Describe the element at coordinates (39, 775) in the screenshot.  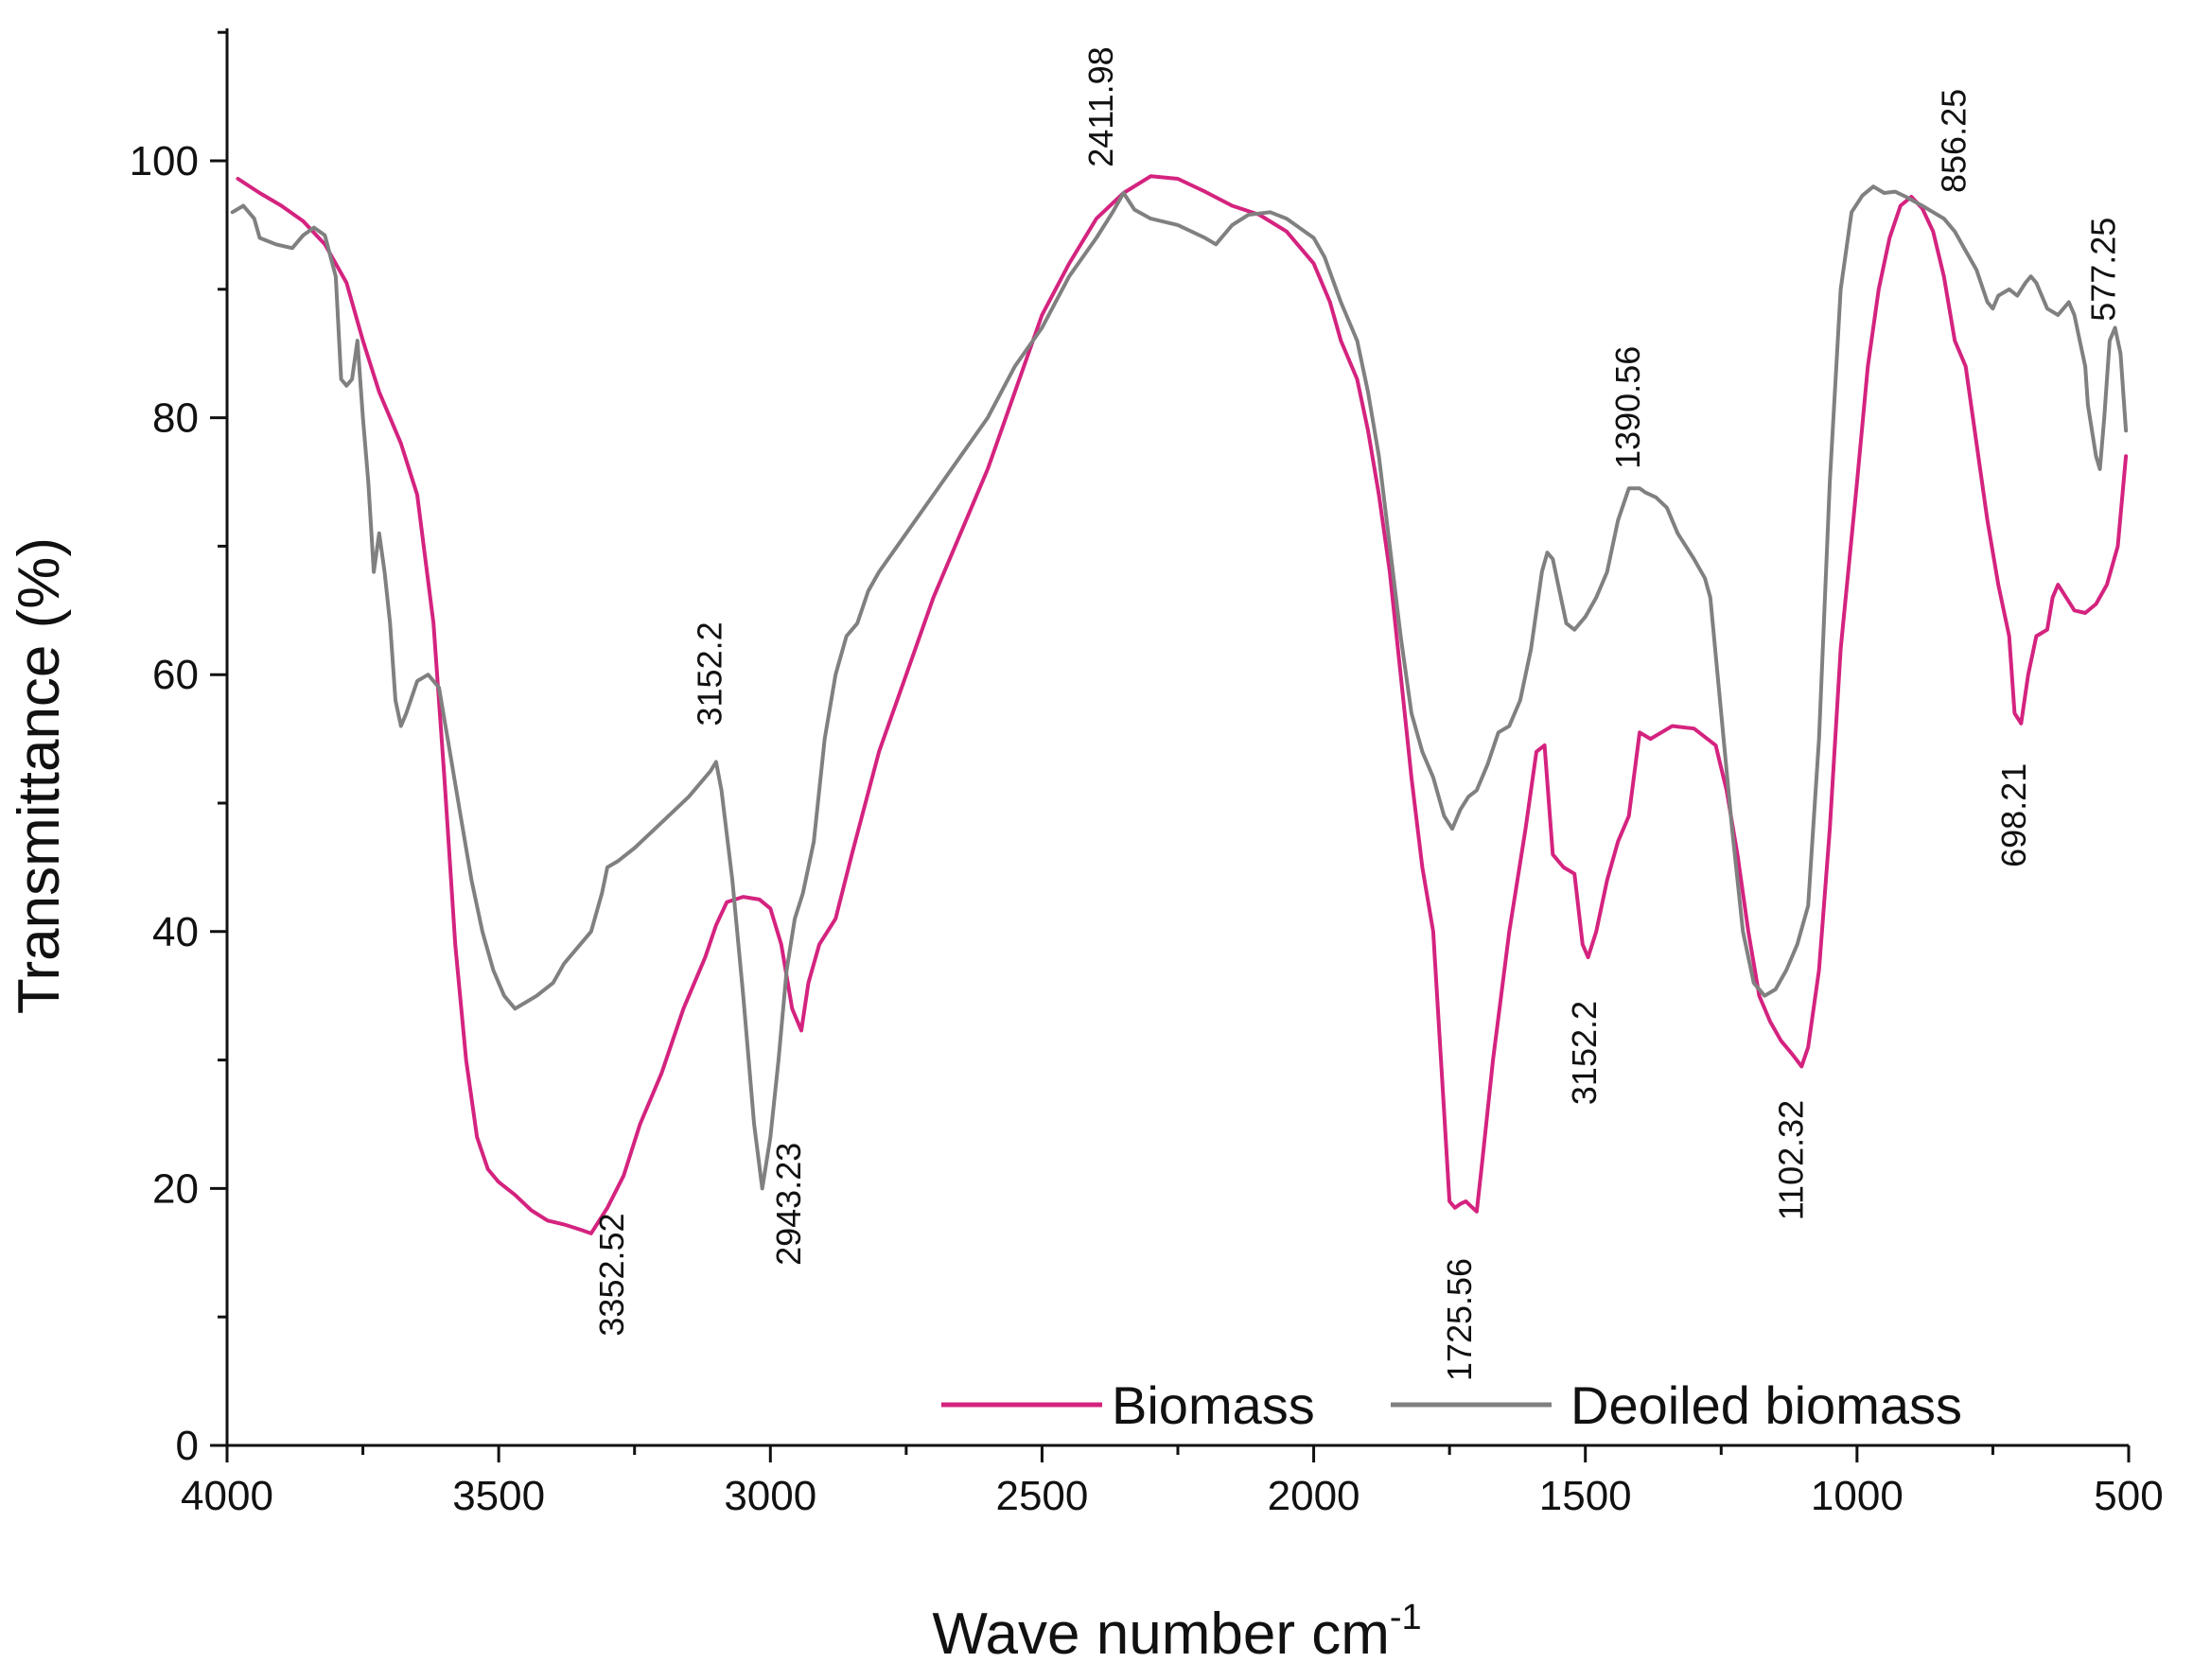
I see `y-axis-title: Transmittance (%)` at that location.